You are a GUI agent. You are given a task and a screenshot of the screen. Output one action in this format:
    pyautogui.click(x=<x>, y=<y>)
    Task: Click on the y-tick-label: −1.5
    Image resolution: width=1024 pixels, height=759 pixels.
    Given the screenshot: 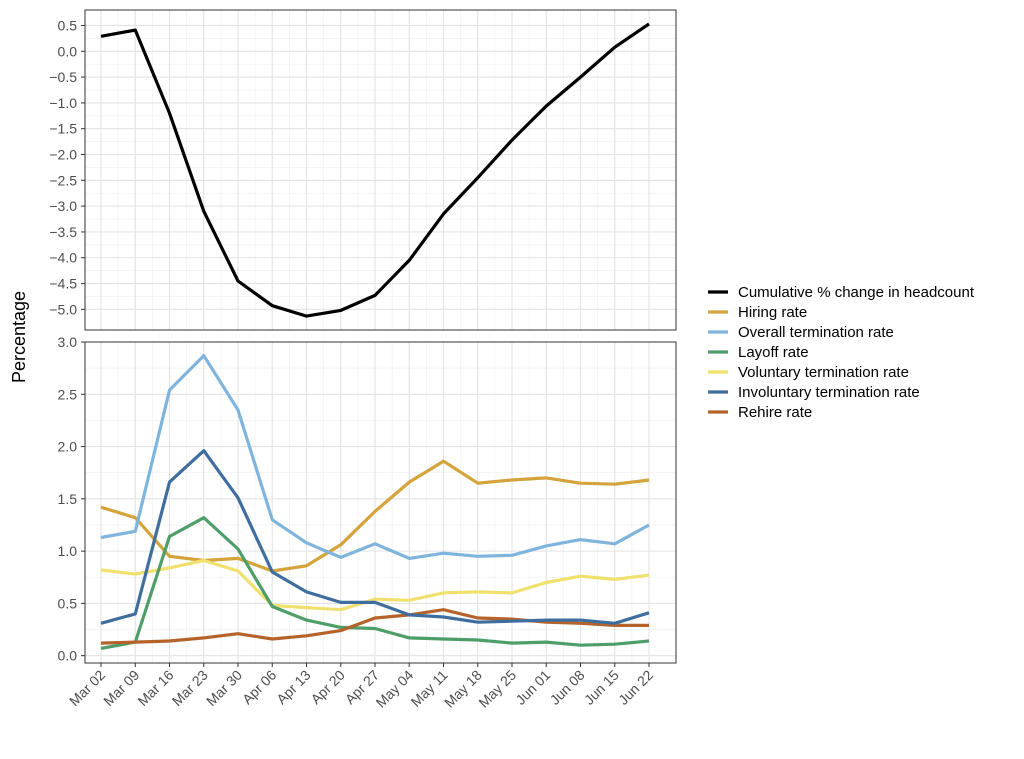 What is the action you would take?
    pyautogui.click(x=63, y=129)
    